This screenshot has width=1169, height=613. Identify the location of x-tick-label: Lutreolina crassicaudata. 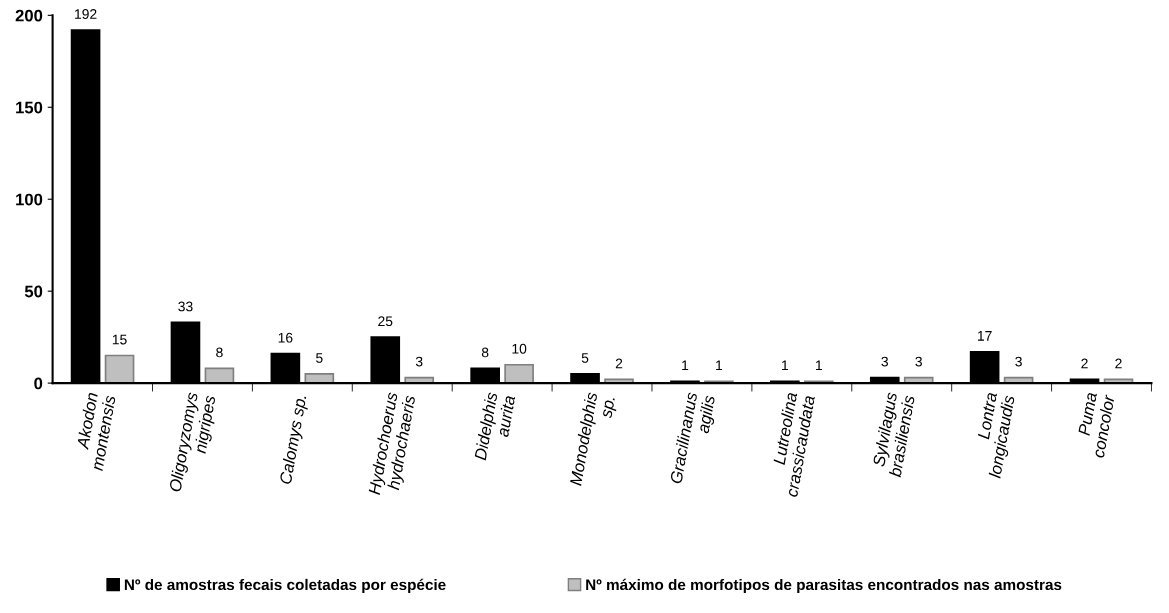
(793, 444).